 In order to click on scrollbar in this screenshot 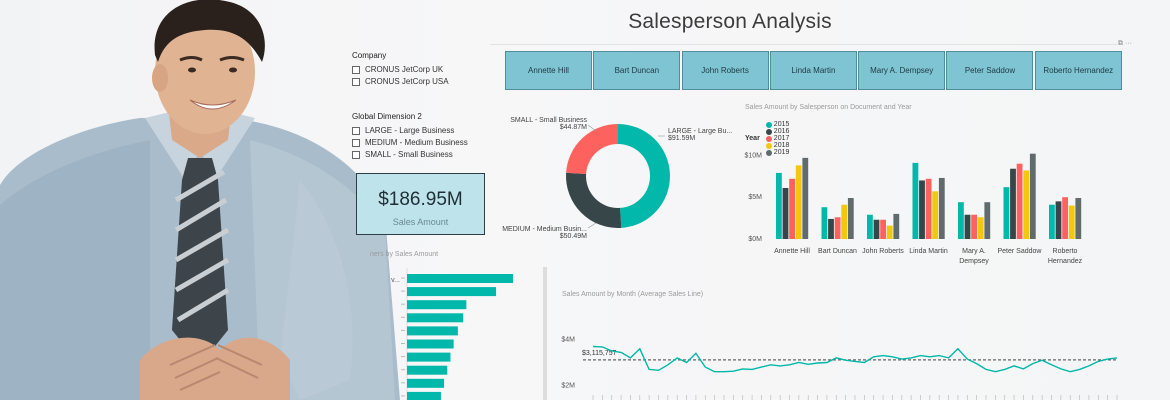, I will do `click(545, 333)`.